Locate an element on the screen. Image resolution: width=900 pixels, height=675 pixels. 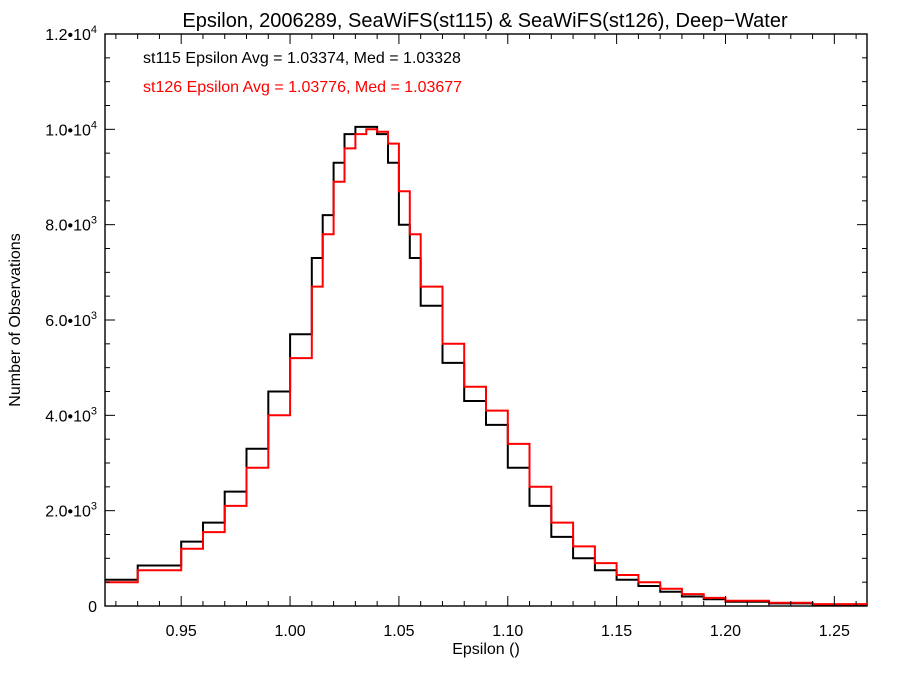
y-tick-label: 8.0•103 is located at coordinates (71, 225).